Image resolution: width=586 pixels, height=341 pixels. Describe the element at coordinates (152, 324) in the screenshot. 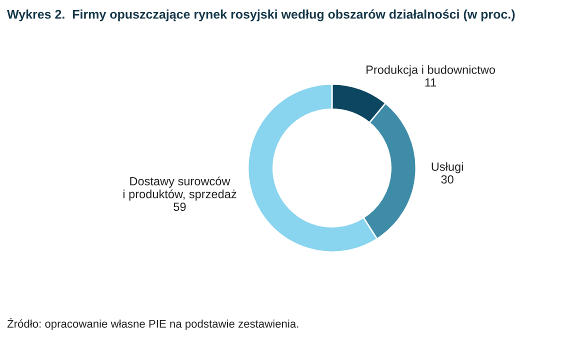

I see `text: Źródło: opracowanie własne PIE na podstawie zestawienia.` at that location.